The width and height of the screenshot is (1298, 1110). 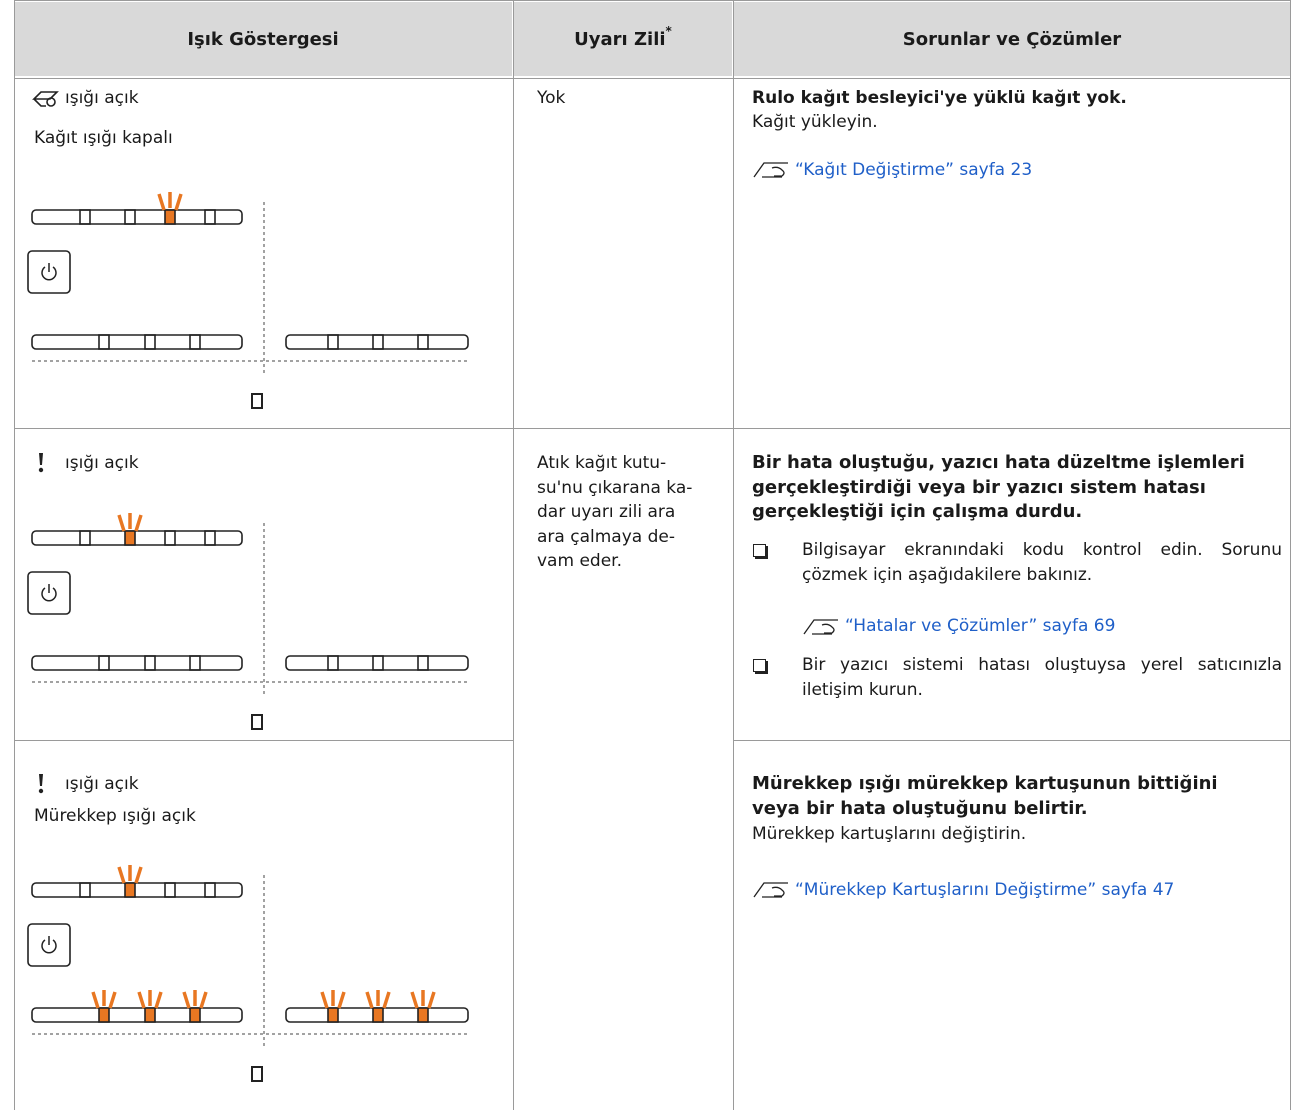 I want to click on problem-title: Rulo kağıt besleyici'ye yüklü kağıt yok., so click(x=939, y=98).